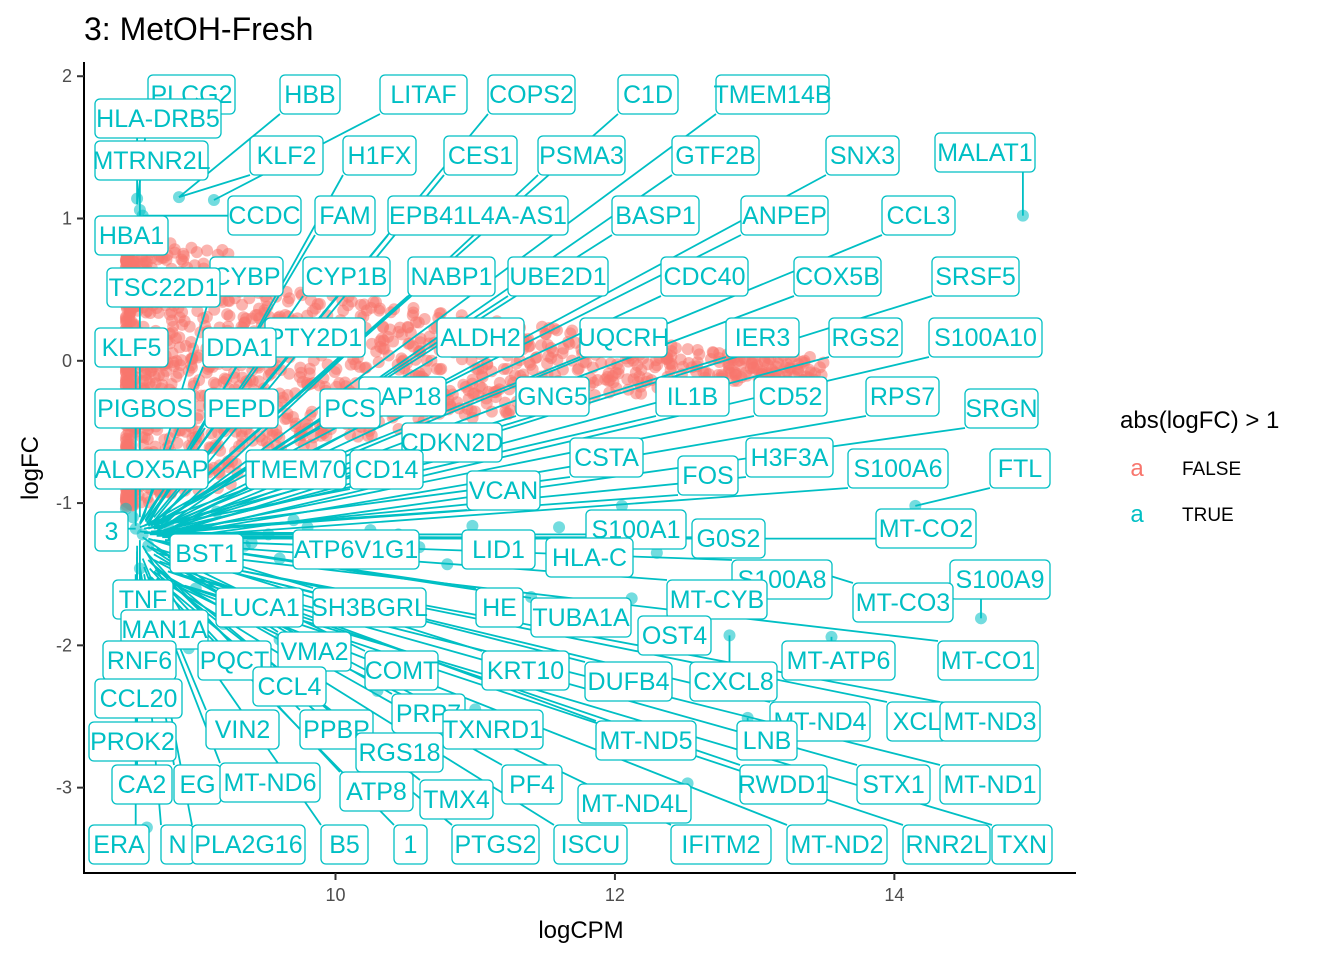  I want to click on gene-label: UBE2D1, so click(557, 277).